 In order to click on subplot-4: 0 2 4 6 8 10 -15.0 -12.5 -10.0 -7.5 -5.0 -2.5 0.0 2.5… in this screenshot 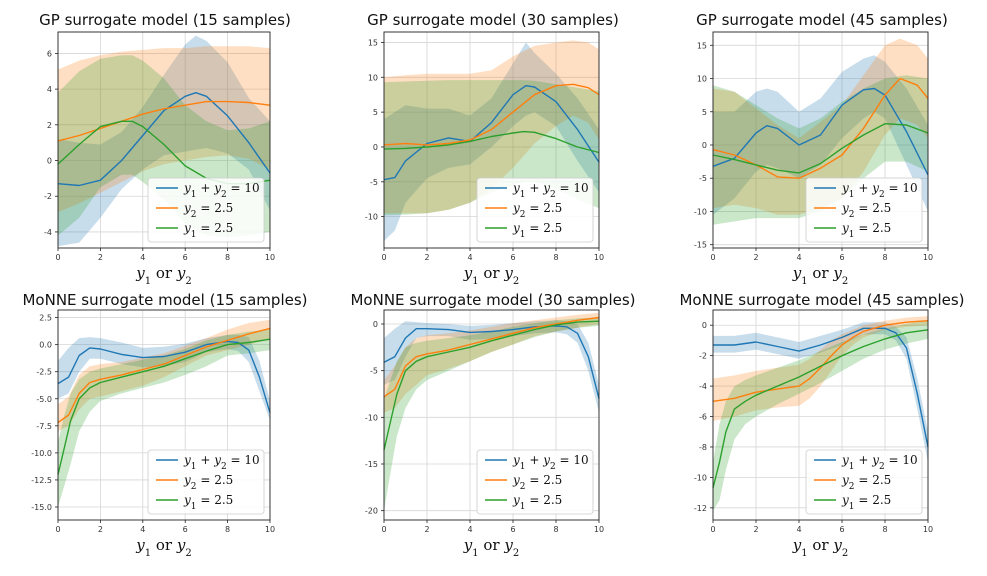, I will do `click(164, 425)`.